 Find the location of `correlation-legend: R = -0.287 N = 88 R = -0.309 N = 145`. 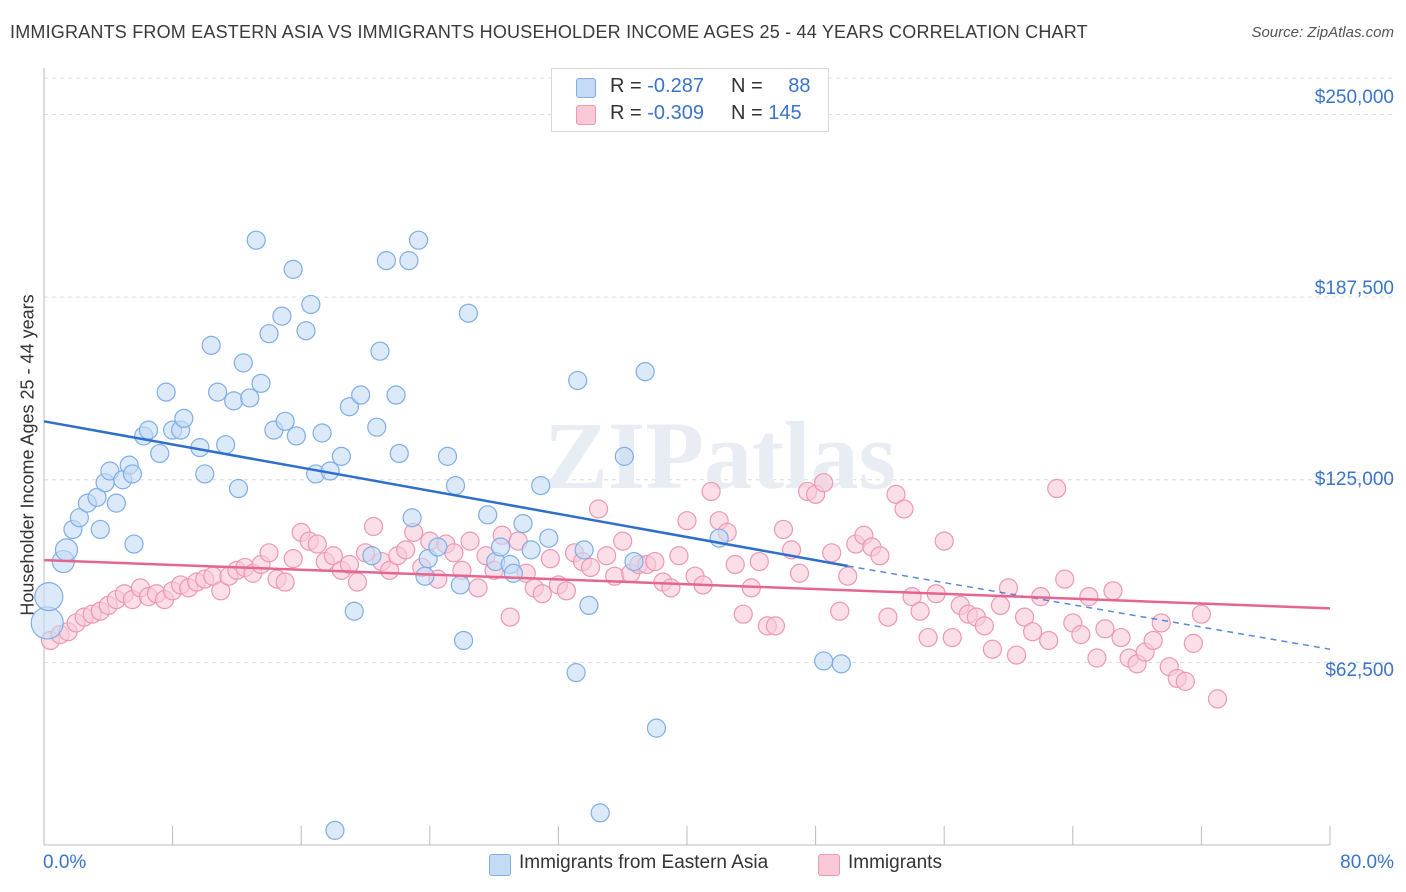

correlation-legend: R = -0.287 N = 88 R = -0.309 N = 145 is located at coordinates (690, 100).